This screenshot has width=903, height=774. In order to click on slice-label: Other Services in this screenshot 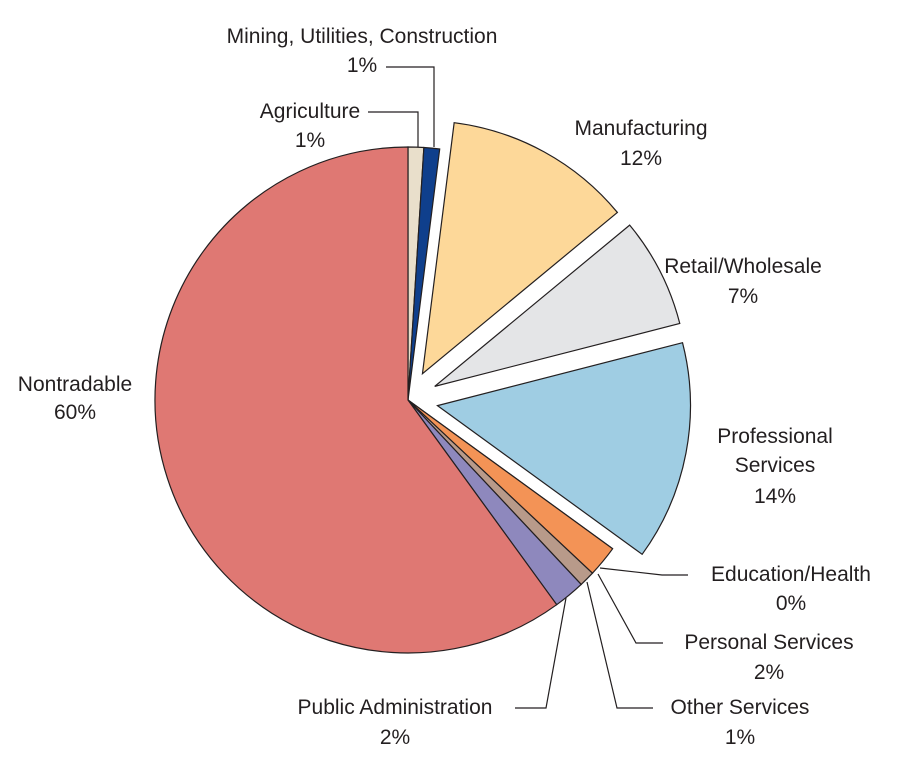, I will do `click(740, 707)`.